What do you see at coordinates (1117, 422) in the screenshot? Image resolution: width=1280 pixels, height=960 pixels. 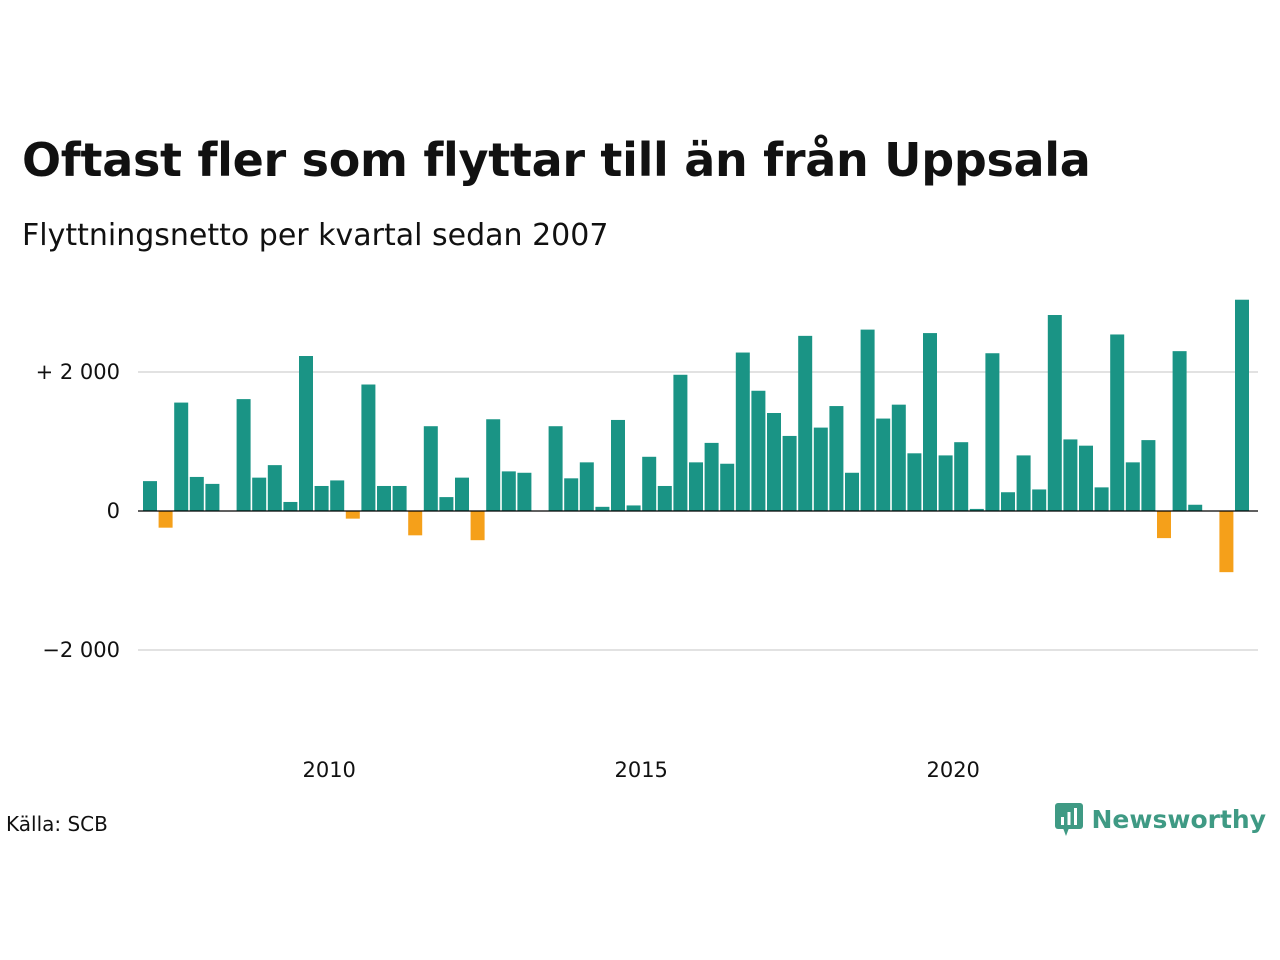 I see `bar-2022-K3` at bounding box center [1117, 422].